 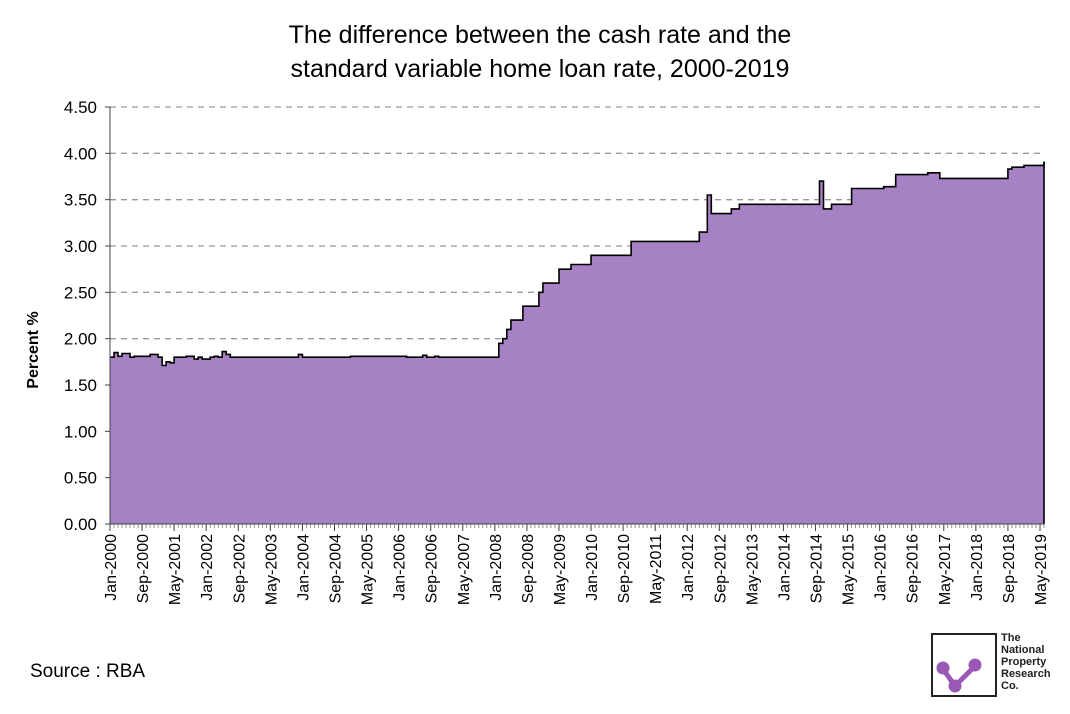 I want to click on x-tick-label: Jan-2006, so click(x=400, y=567).